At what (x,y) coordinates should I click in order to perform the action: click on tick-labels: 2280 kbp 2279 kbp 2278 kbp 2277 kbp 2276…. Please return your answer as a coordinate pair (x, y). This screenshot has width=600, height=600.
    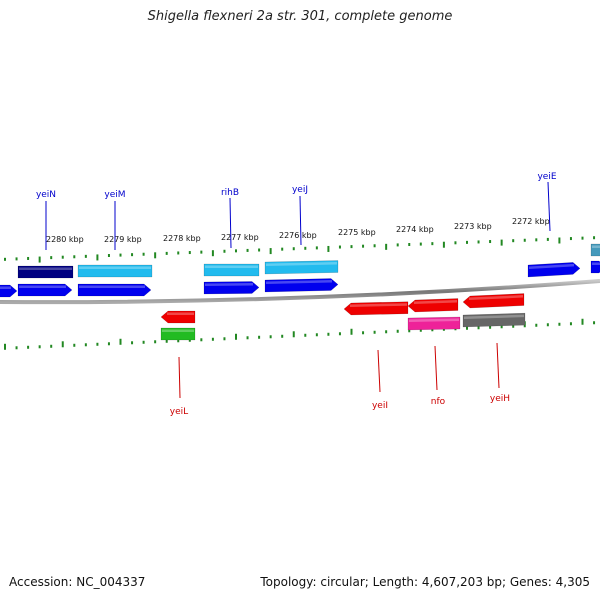
    Looking at the image, I should click on (298, 230).